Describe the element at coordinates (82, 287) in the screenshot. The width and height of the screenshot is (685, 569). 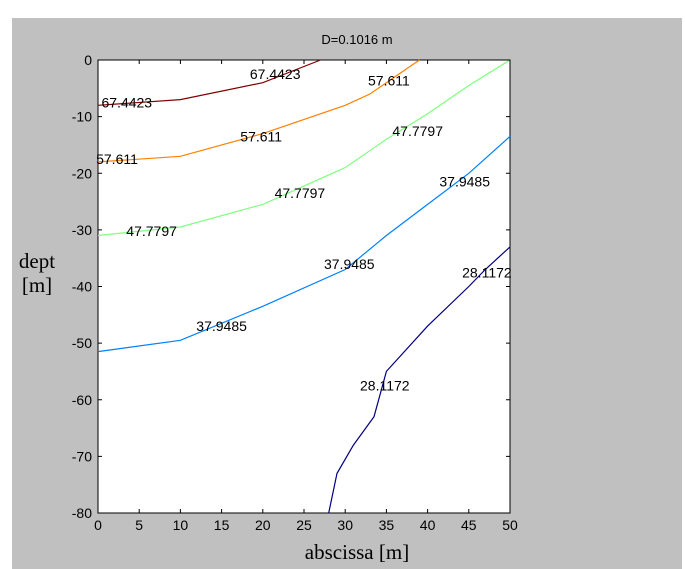
I see `y-tick-label: -40` at that location.